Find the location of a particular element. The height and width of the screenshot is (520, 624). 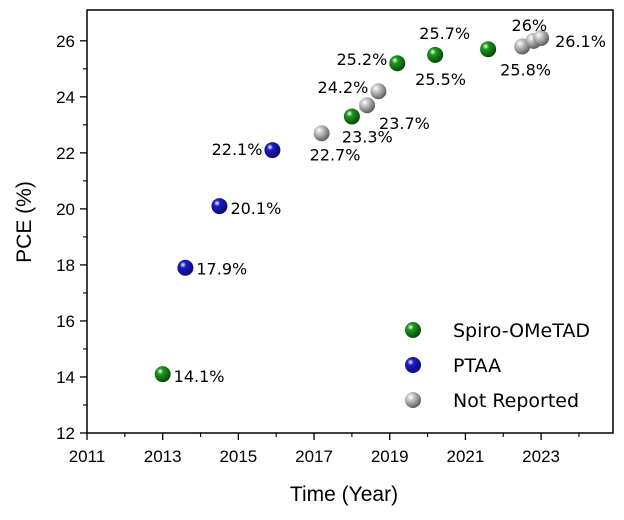

x-tick-label: 2019 is located at coordinates (390, 456).